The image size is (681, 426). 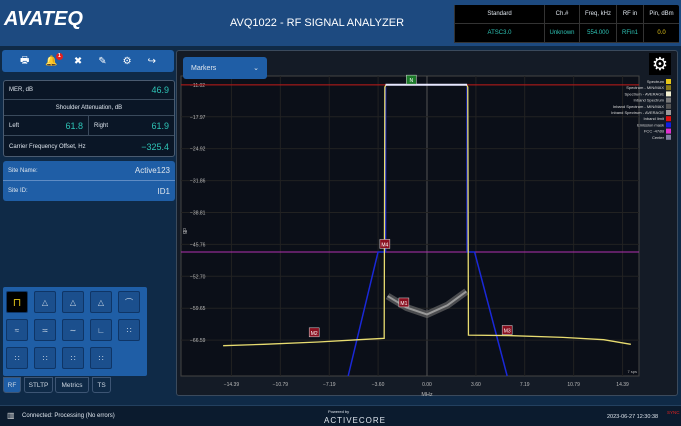 I want to click on constellation-3-button: ∷, so click(x=45, y=358).